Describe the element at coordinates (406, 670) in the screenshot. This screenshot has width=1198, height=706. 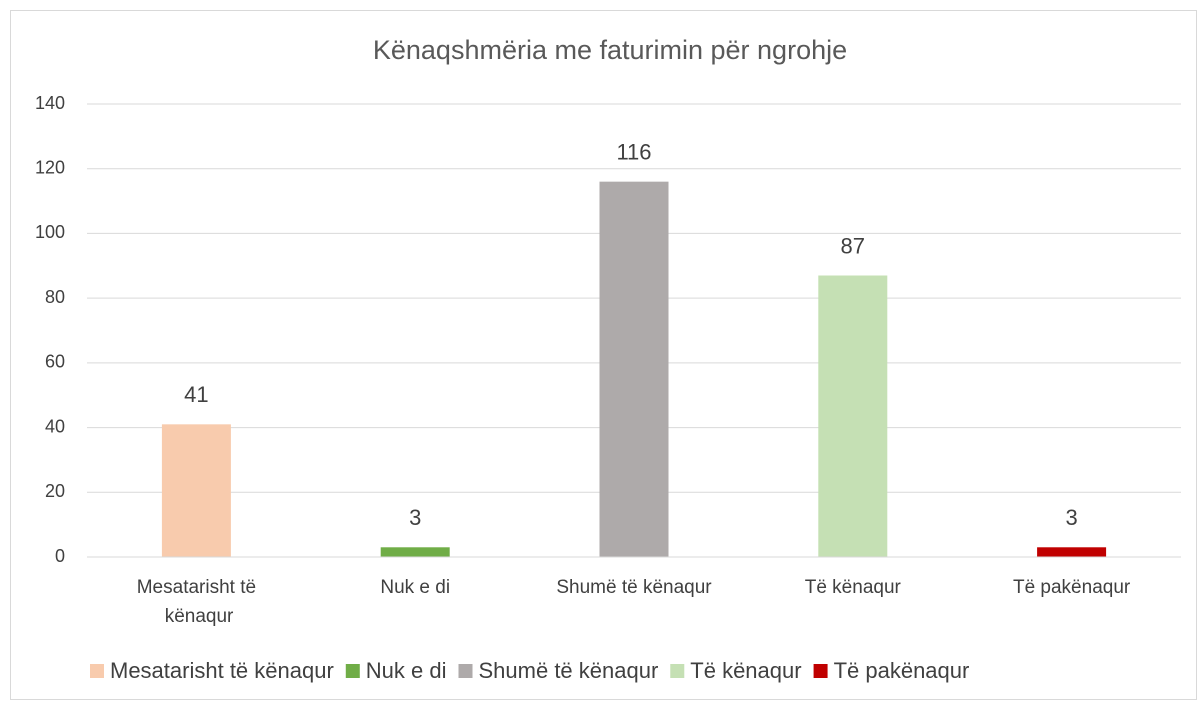
I see `legend-label: Nuk e di` at that location.